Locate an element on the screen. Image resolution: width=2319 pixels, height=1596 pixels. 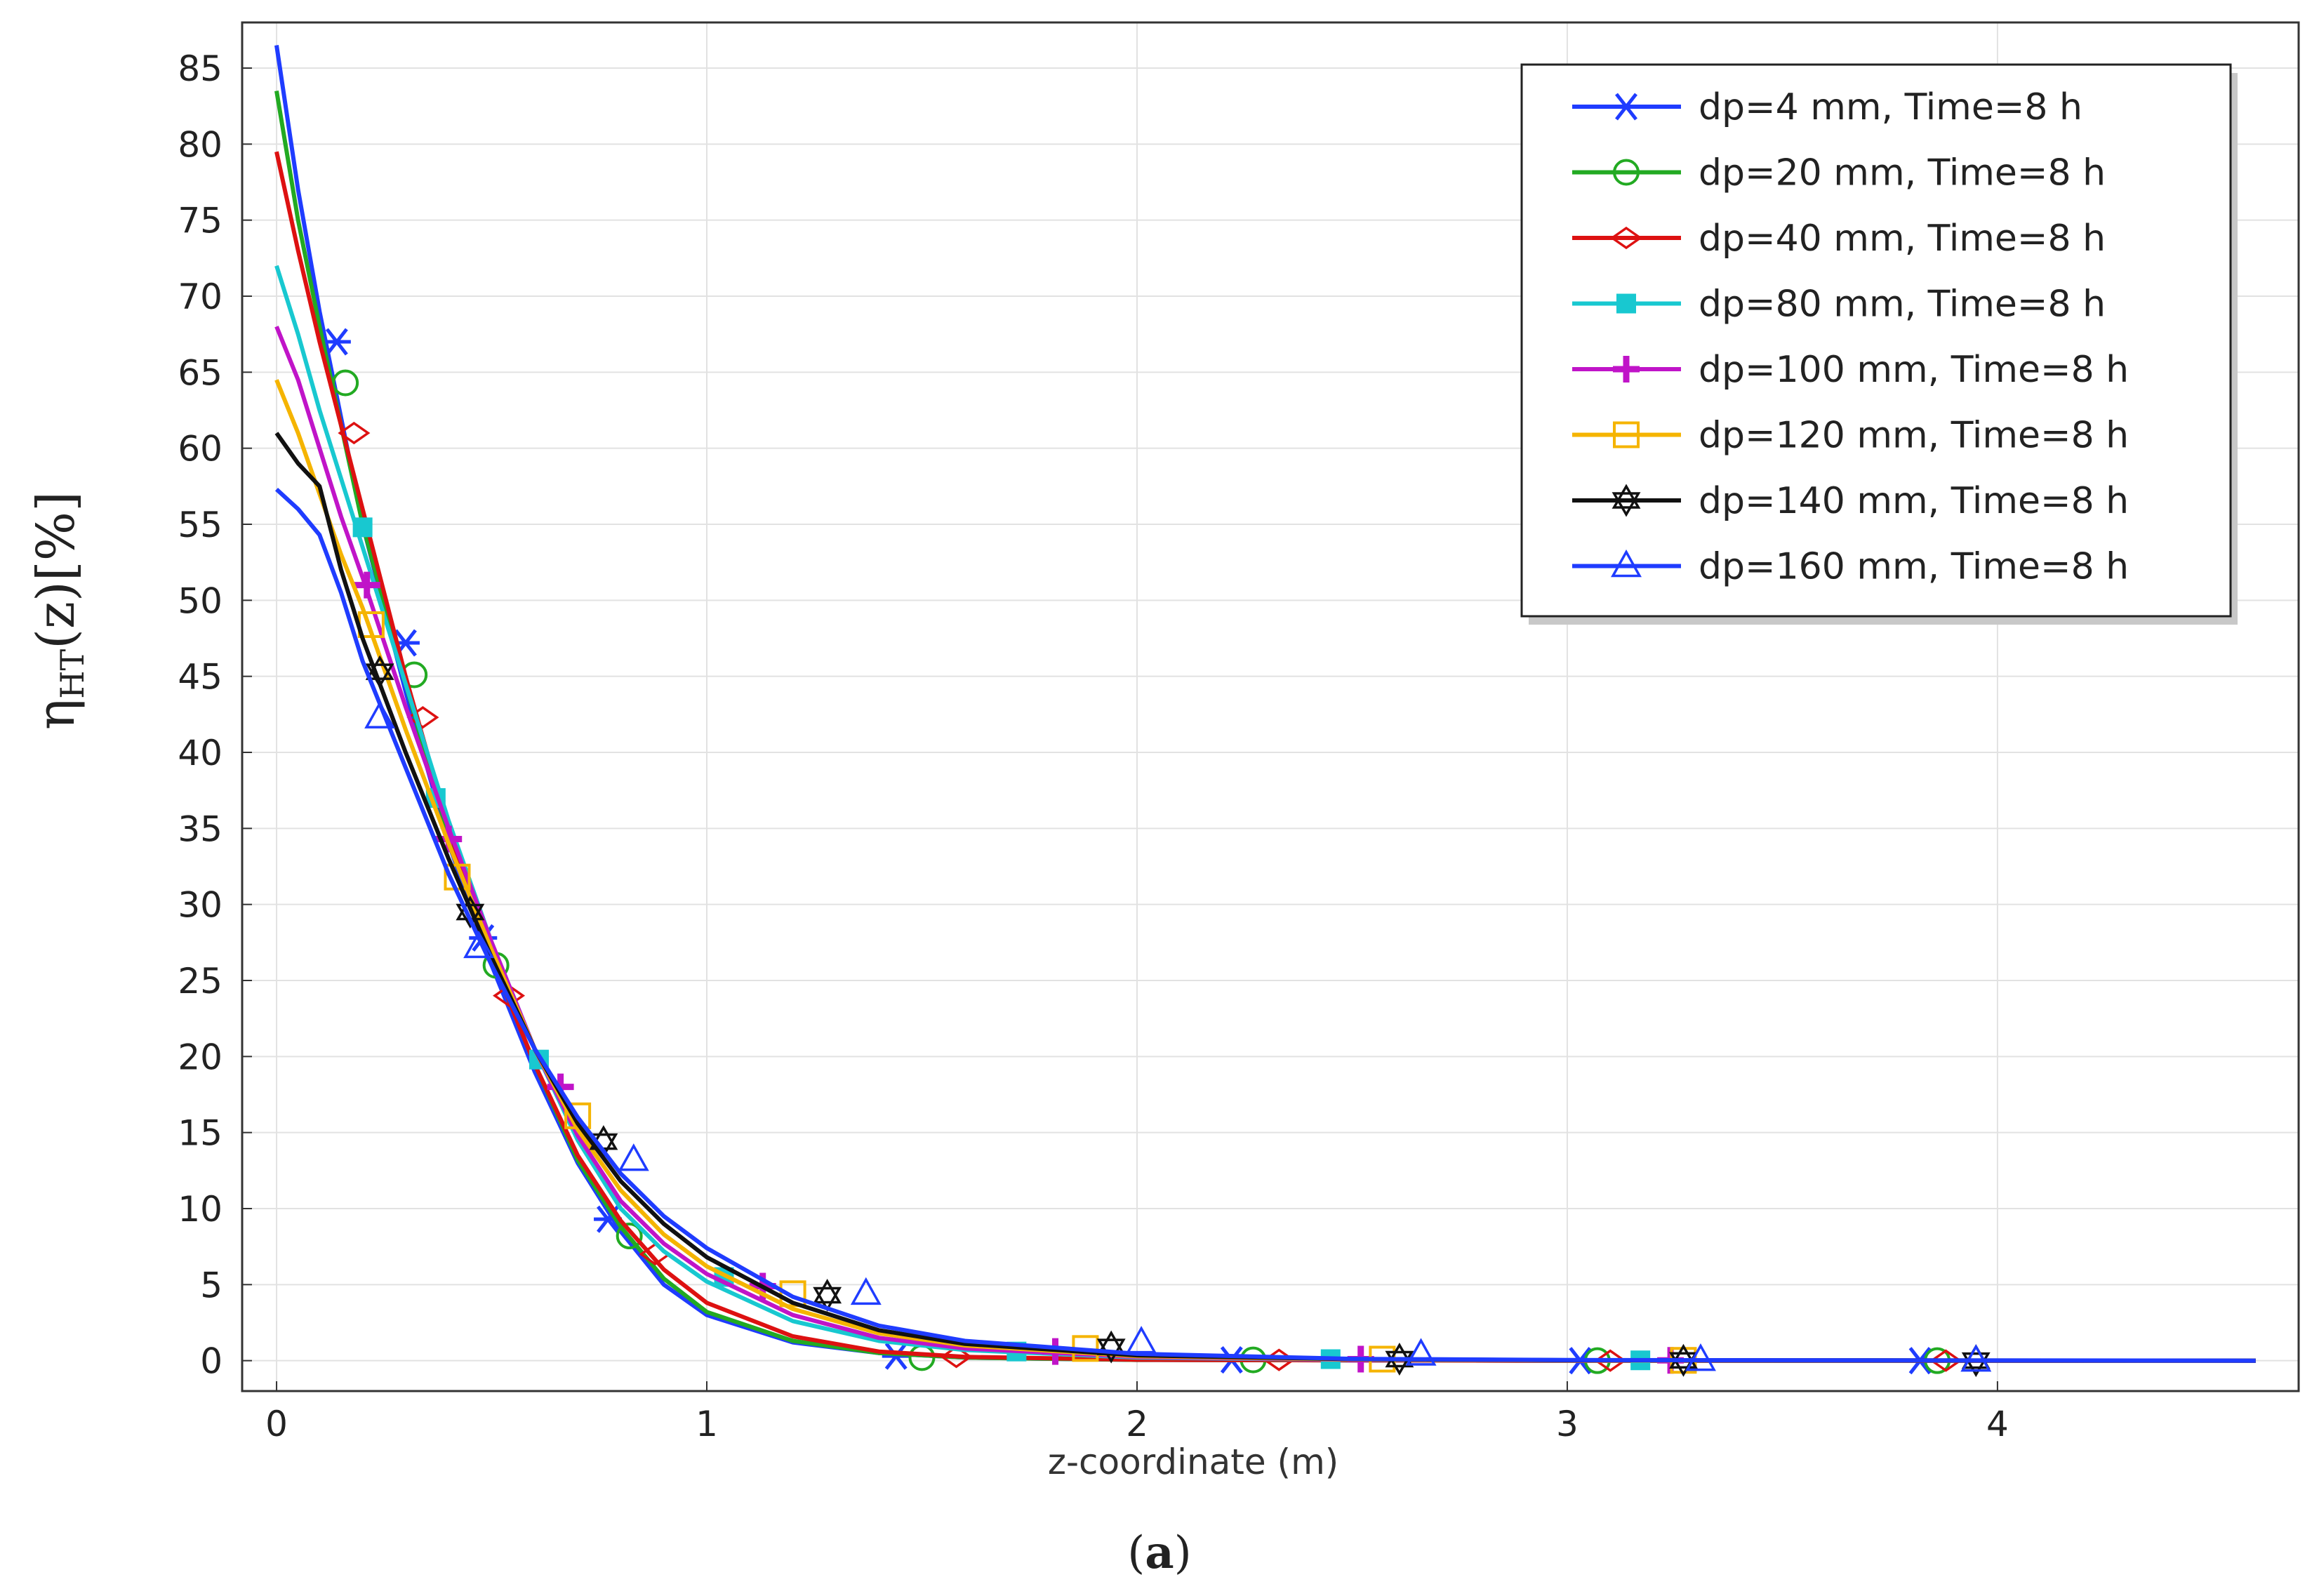
x-axis-label: z-coordinate (m) is located at coordinates (1193, 1462).